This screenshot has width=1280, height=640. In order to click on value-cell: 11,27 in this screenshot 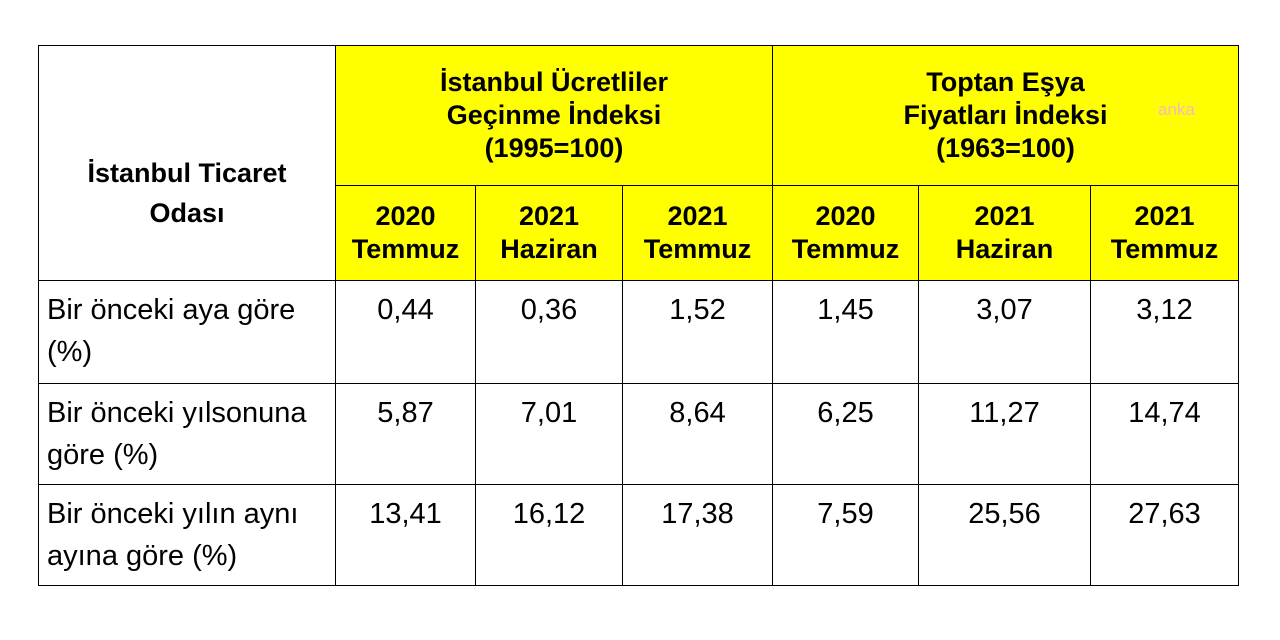, I will do `click(1004, 434)`.